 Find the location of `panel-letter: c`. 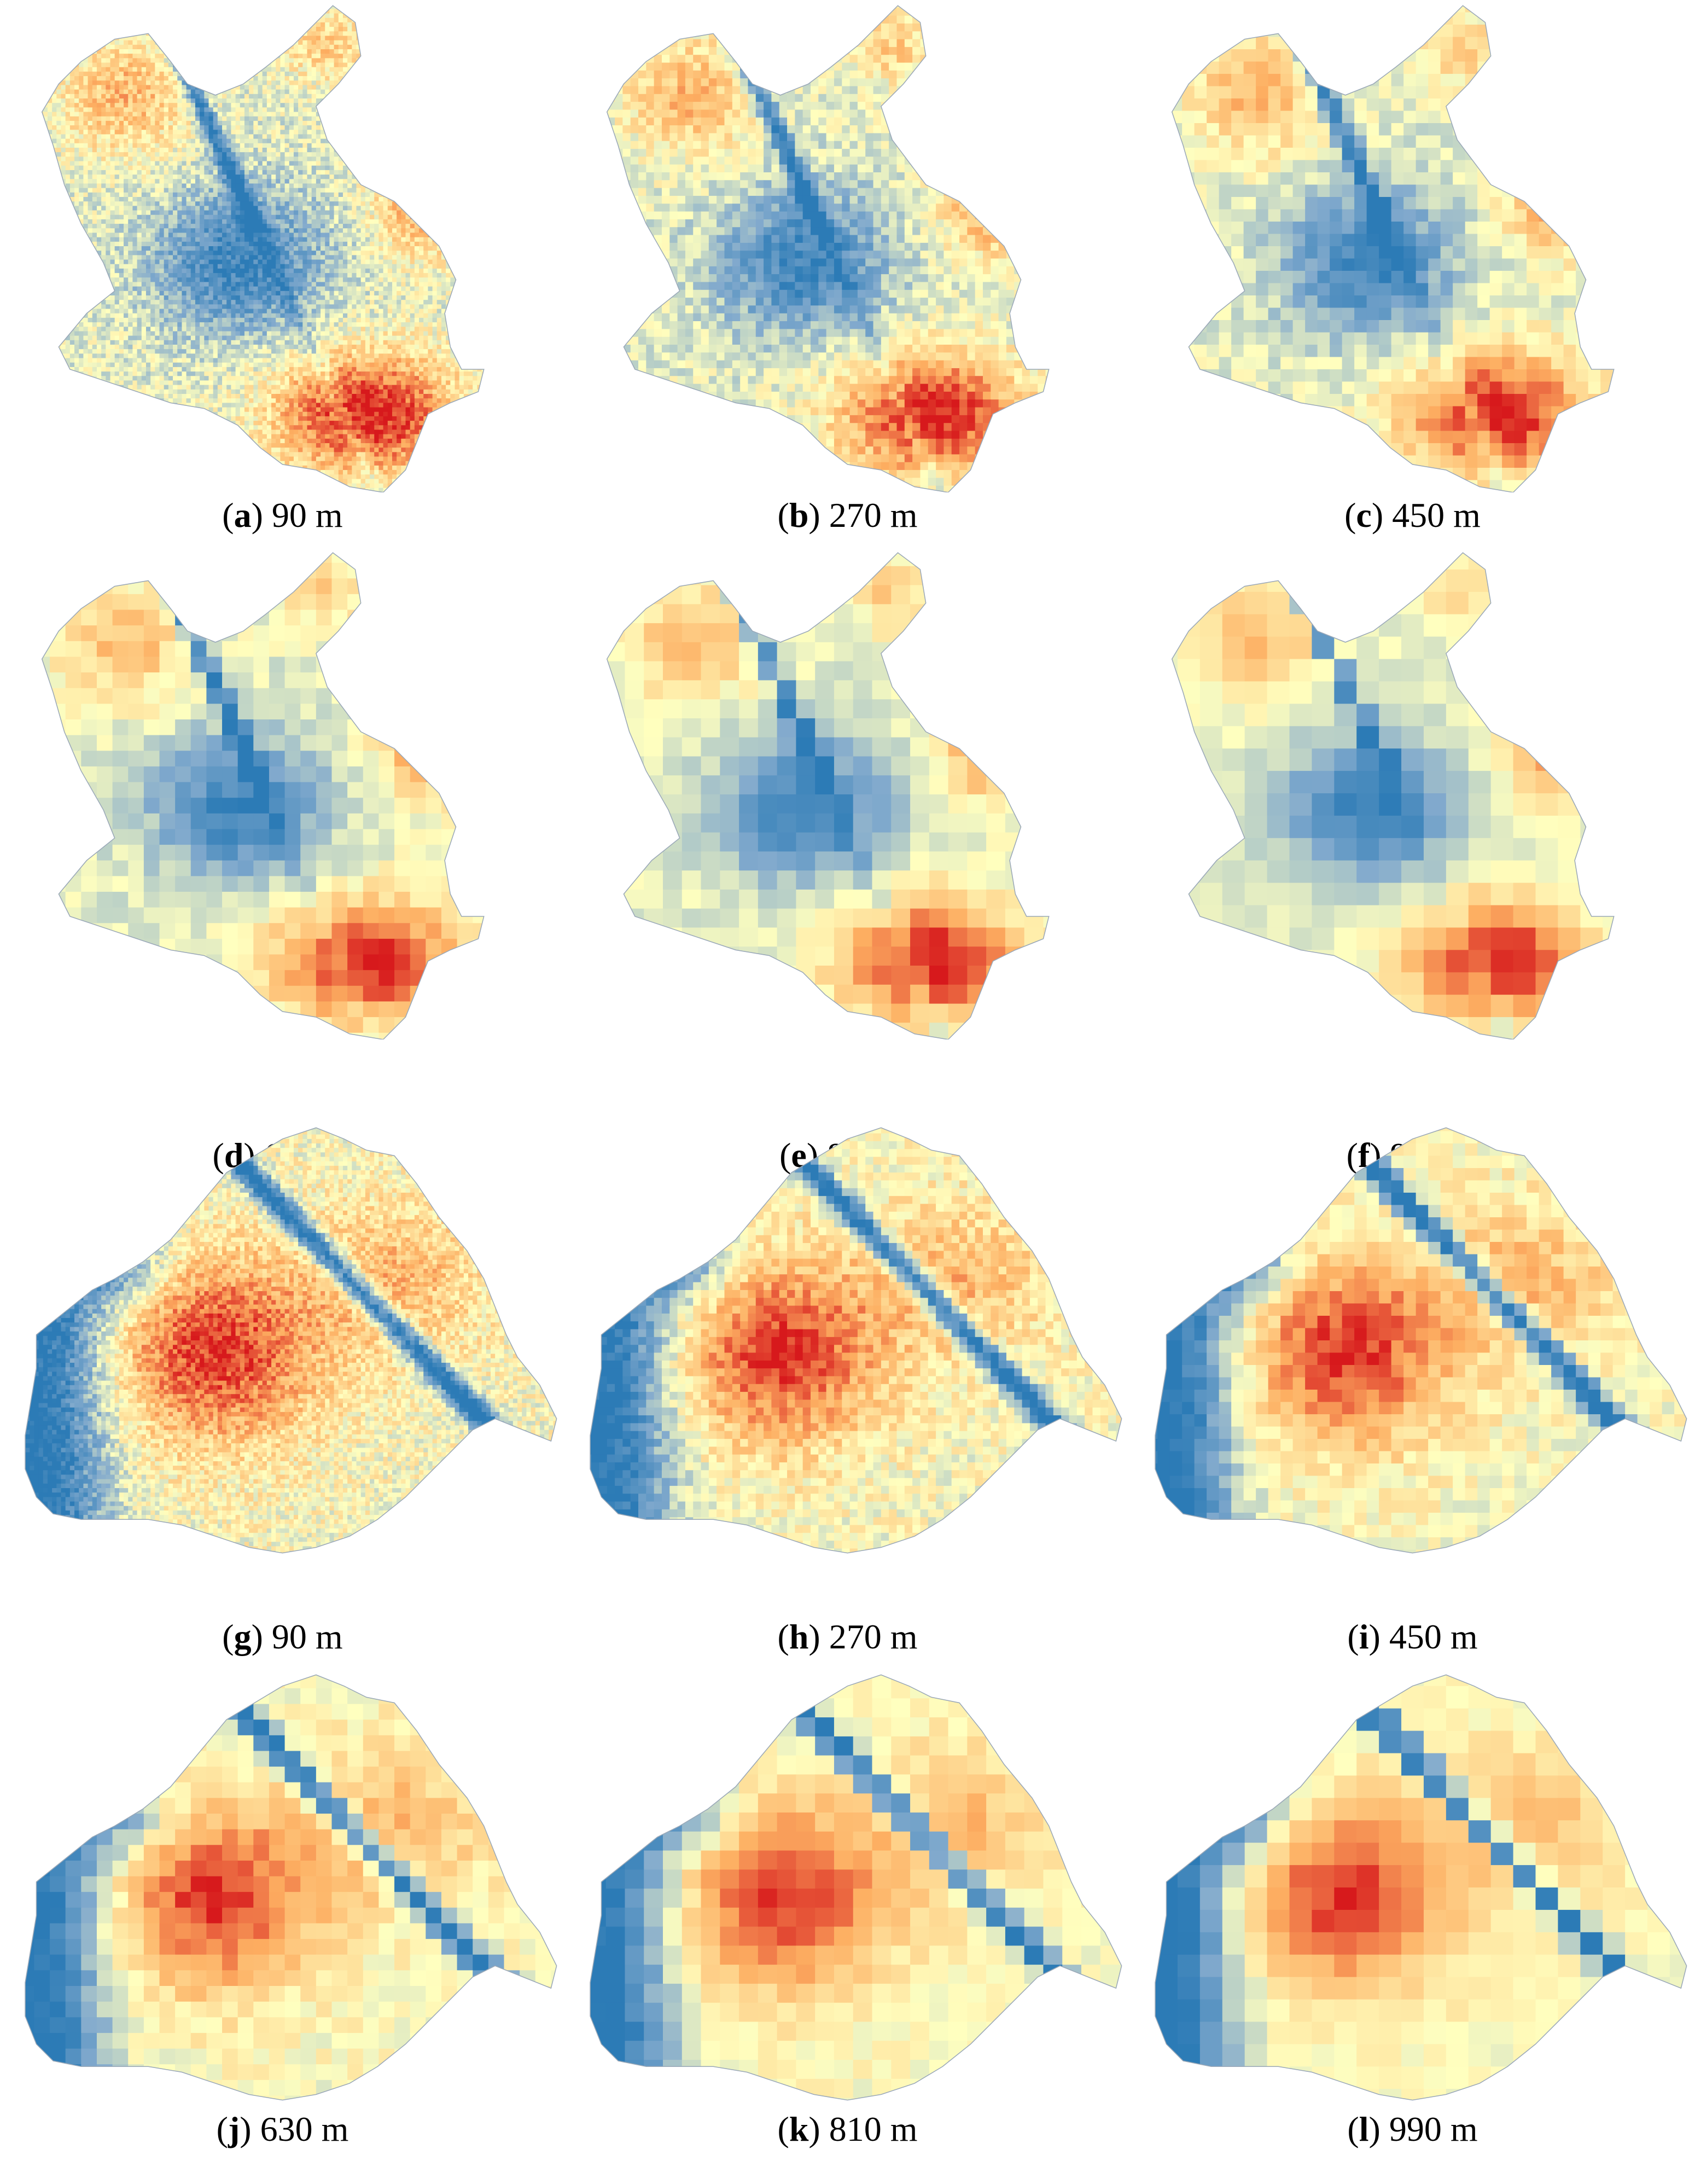

panel-letter: c is located at coordinates (1363, 515).